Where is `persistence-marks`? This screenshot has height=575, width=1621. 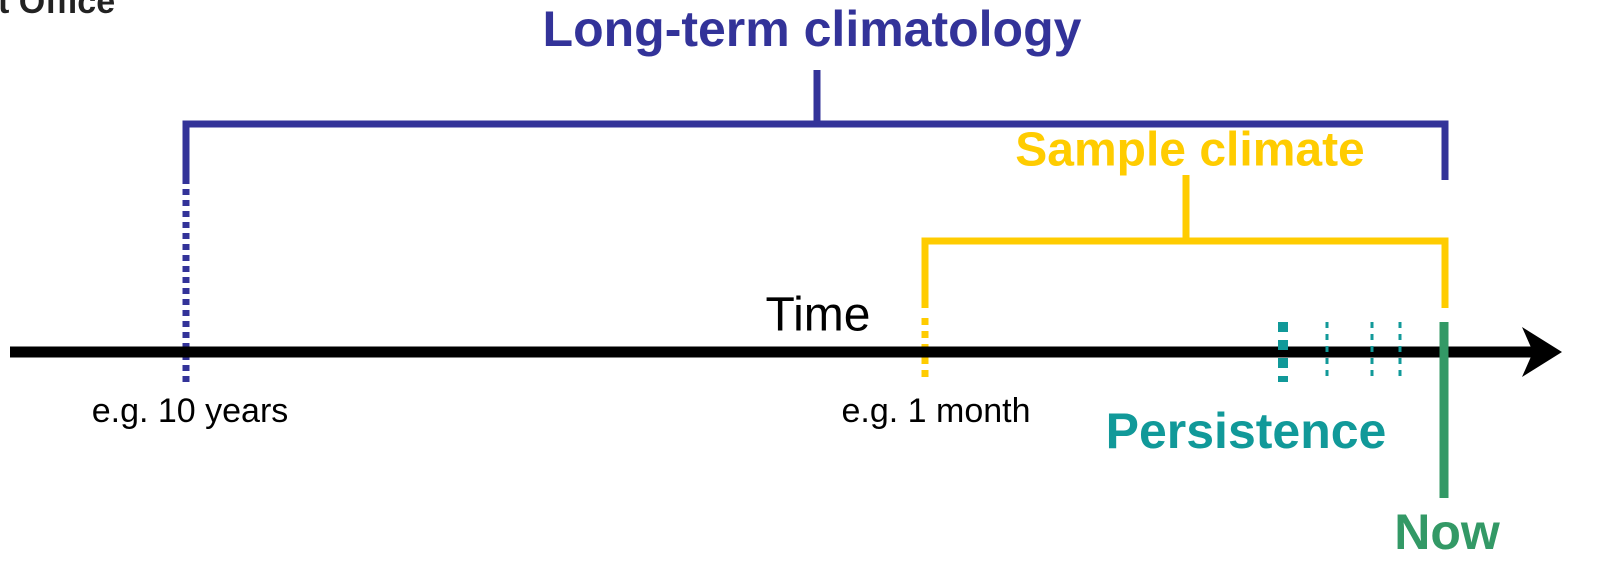 persistence-marks is located at coordinates (1340, 352).